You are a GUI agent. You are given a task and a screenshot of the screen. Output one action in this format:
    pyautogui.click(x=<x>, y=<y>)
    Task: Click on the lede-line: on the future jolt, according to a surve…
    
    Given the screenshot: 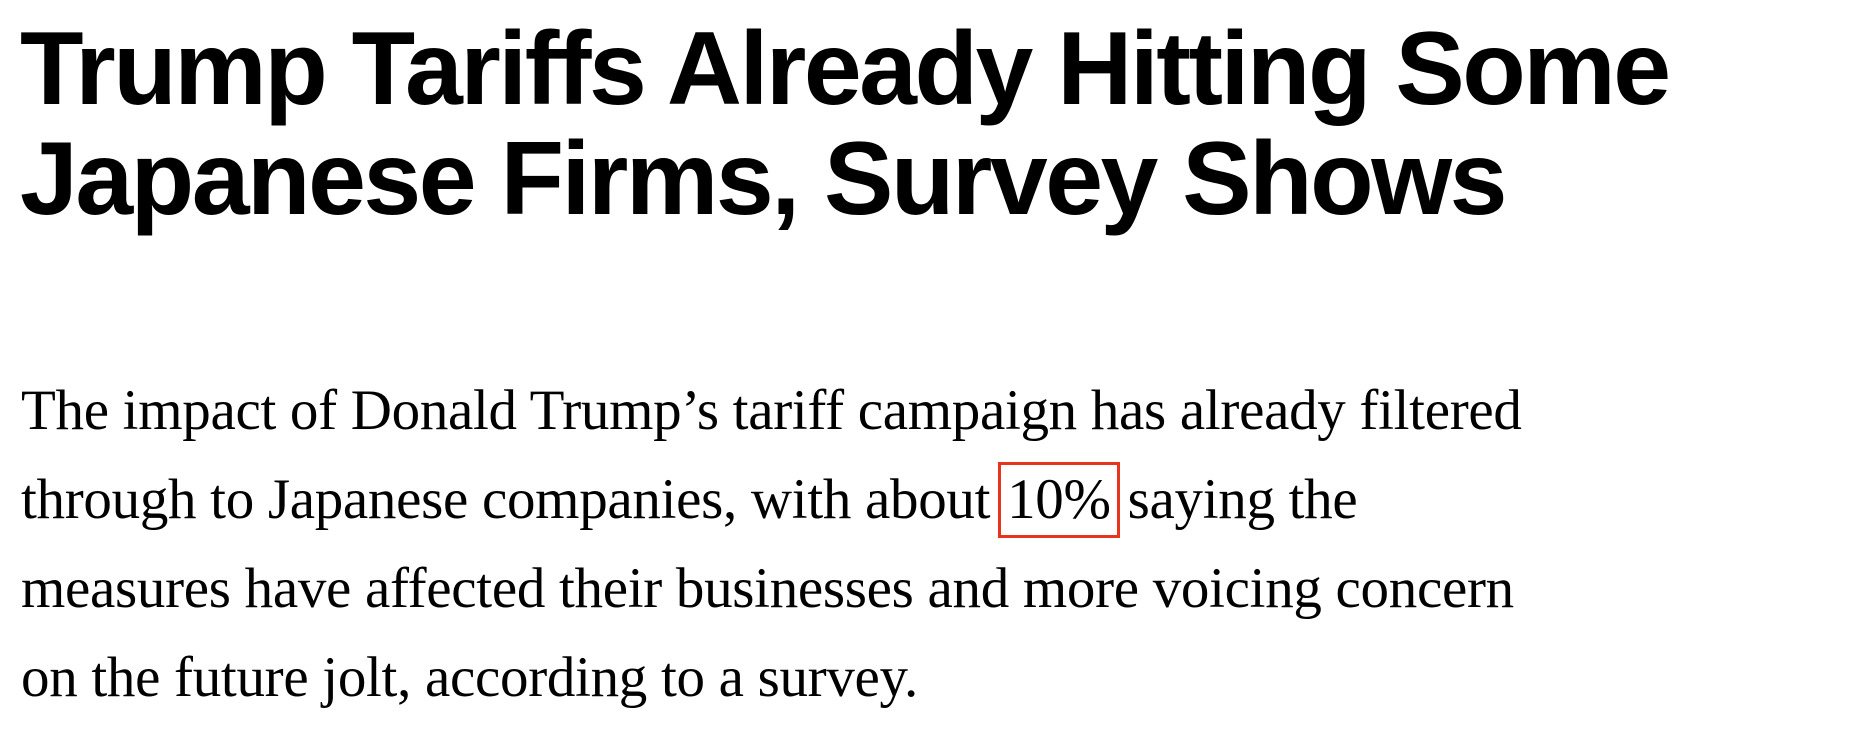 What is the action you would take?
    pyautogui.click(x=470, y=677)
    